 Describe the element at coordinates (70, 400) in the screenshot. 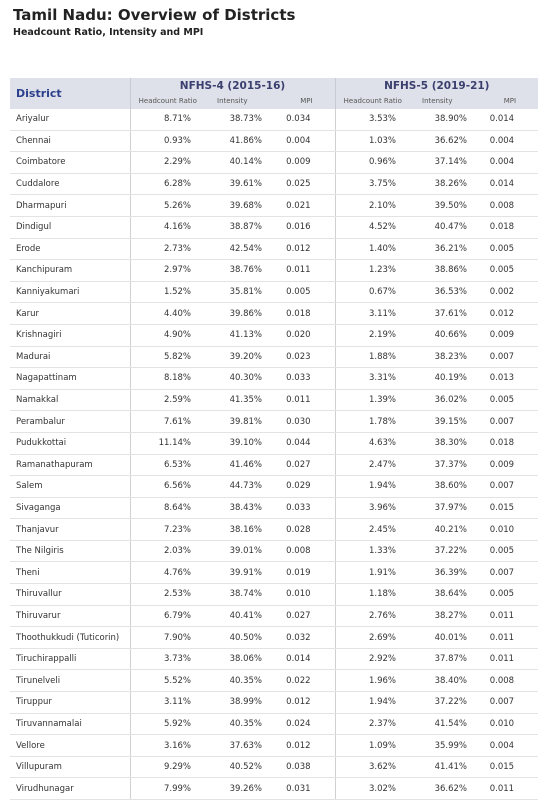

I see `district-cell: Namakkal` at that location.